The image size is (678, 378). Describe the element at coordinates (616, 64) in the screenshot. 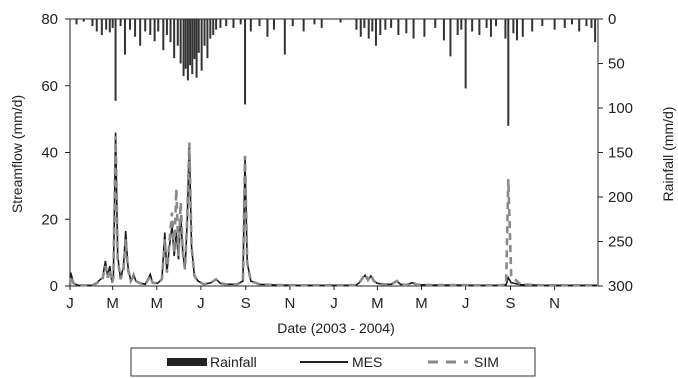

I see `right-axis-tick-label: 50` at that location.